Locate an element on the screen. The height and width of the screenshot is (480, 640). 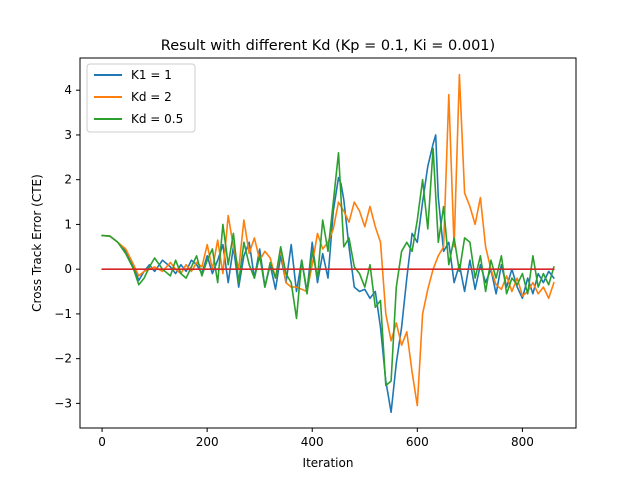
y-axis-ticks: −3 −2 −1 0 1 2 3 4 is located at coordinates (67, 246).